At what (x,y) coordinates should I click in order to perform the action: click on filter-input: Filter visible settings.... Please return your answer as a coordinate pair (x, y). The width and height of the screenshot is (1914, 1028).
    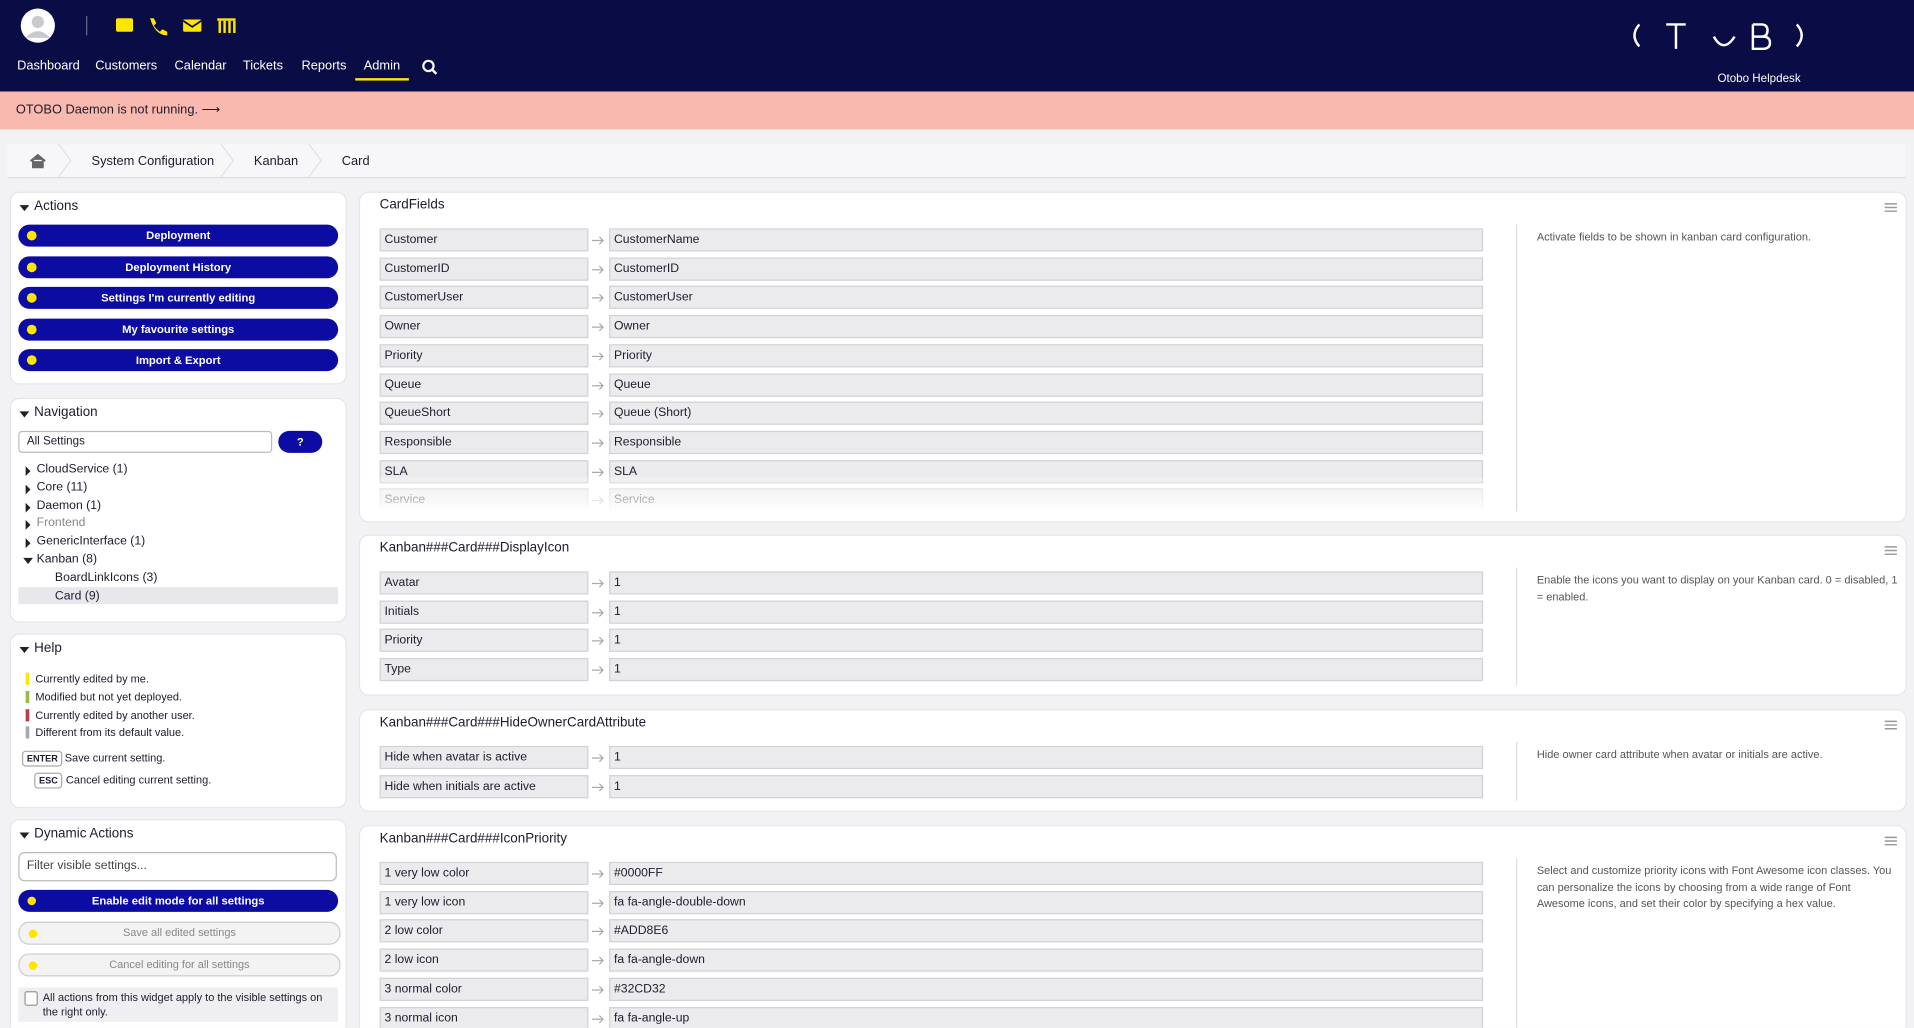
    Looking at the image, I should click on (177, 867).